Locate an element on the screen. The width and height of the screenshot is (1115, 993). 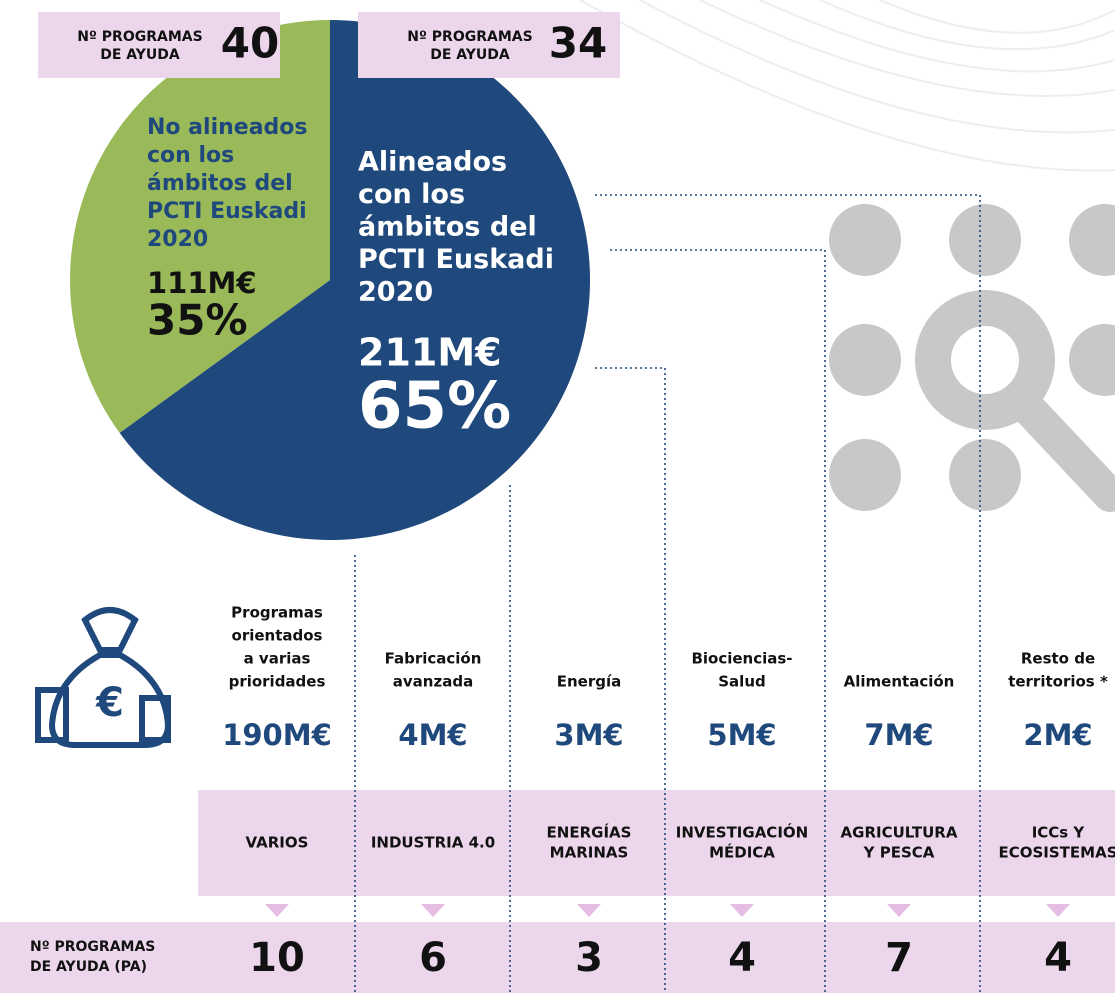
pie-slice is located at coordinates (200, 226).